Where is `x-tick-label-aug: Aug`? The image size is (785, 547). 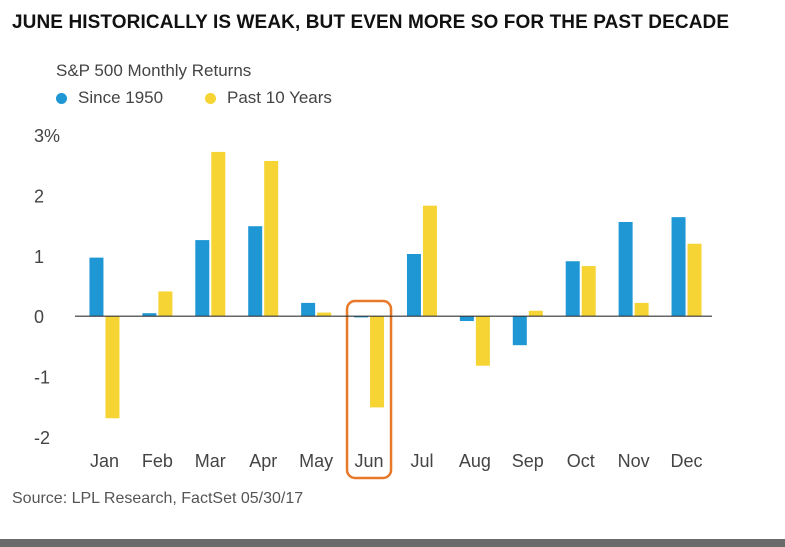 x-tick-label-aug: Aug is located at coordinates (475, 461).